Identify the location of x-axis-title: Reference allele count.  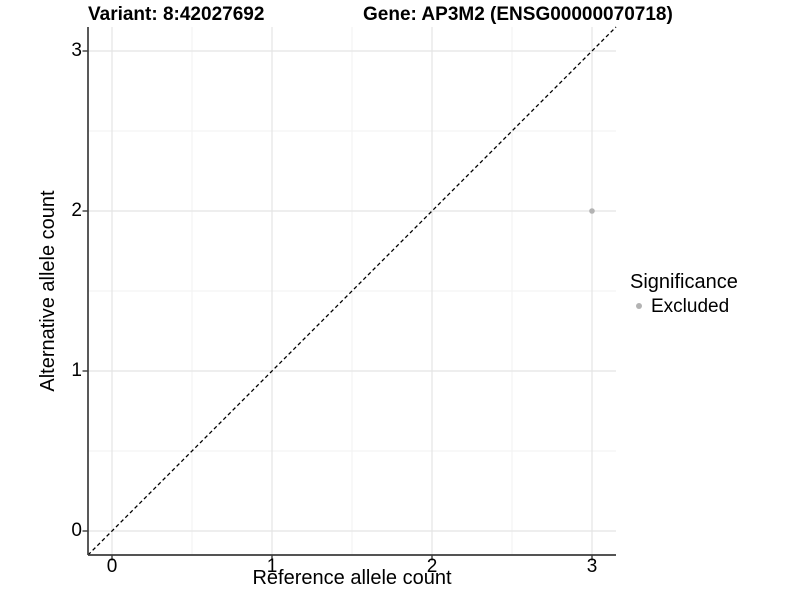
(352, 578).